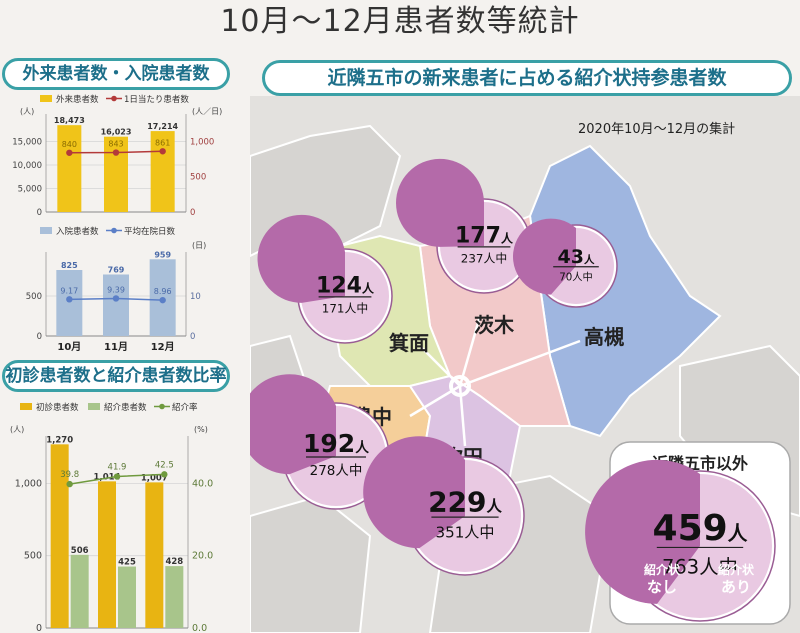 The image size is (800, 633). I want to click on pie-city-1: 177人 237人中, so click(464, 226).